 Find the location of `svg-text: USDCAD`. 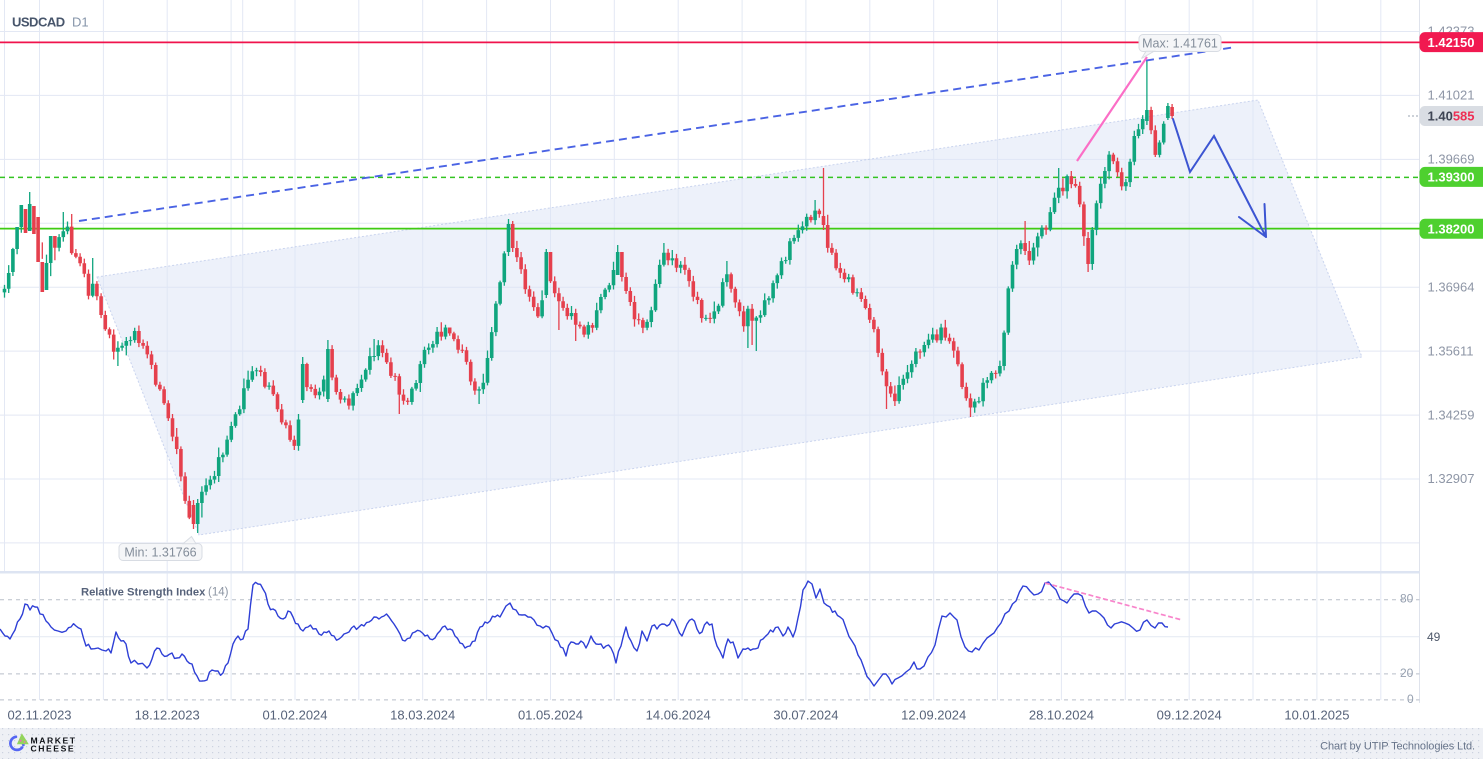

svg-text: USDCAD is located at coordinates (38, 22).